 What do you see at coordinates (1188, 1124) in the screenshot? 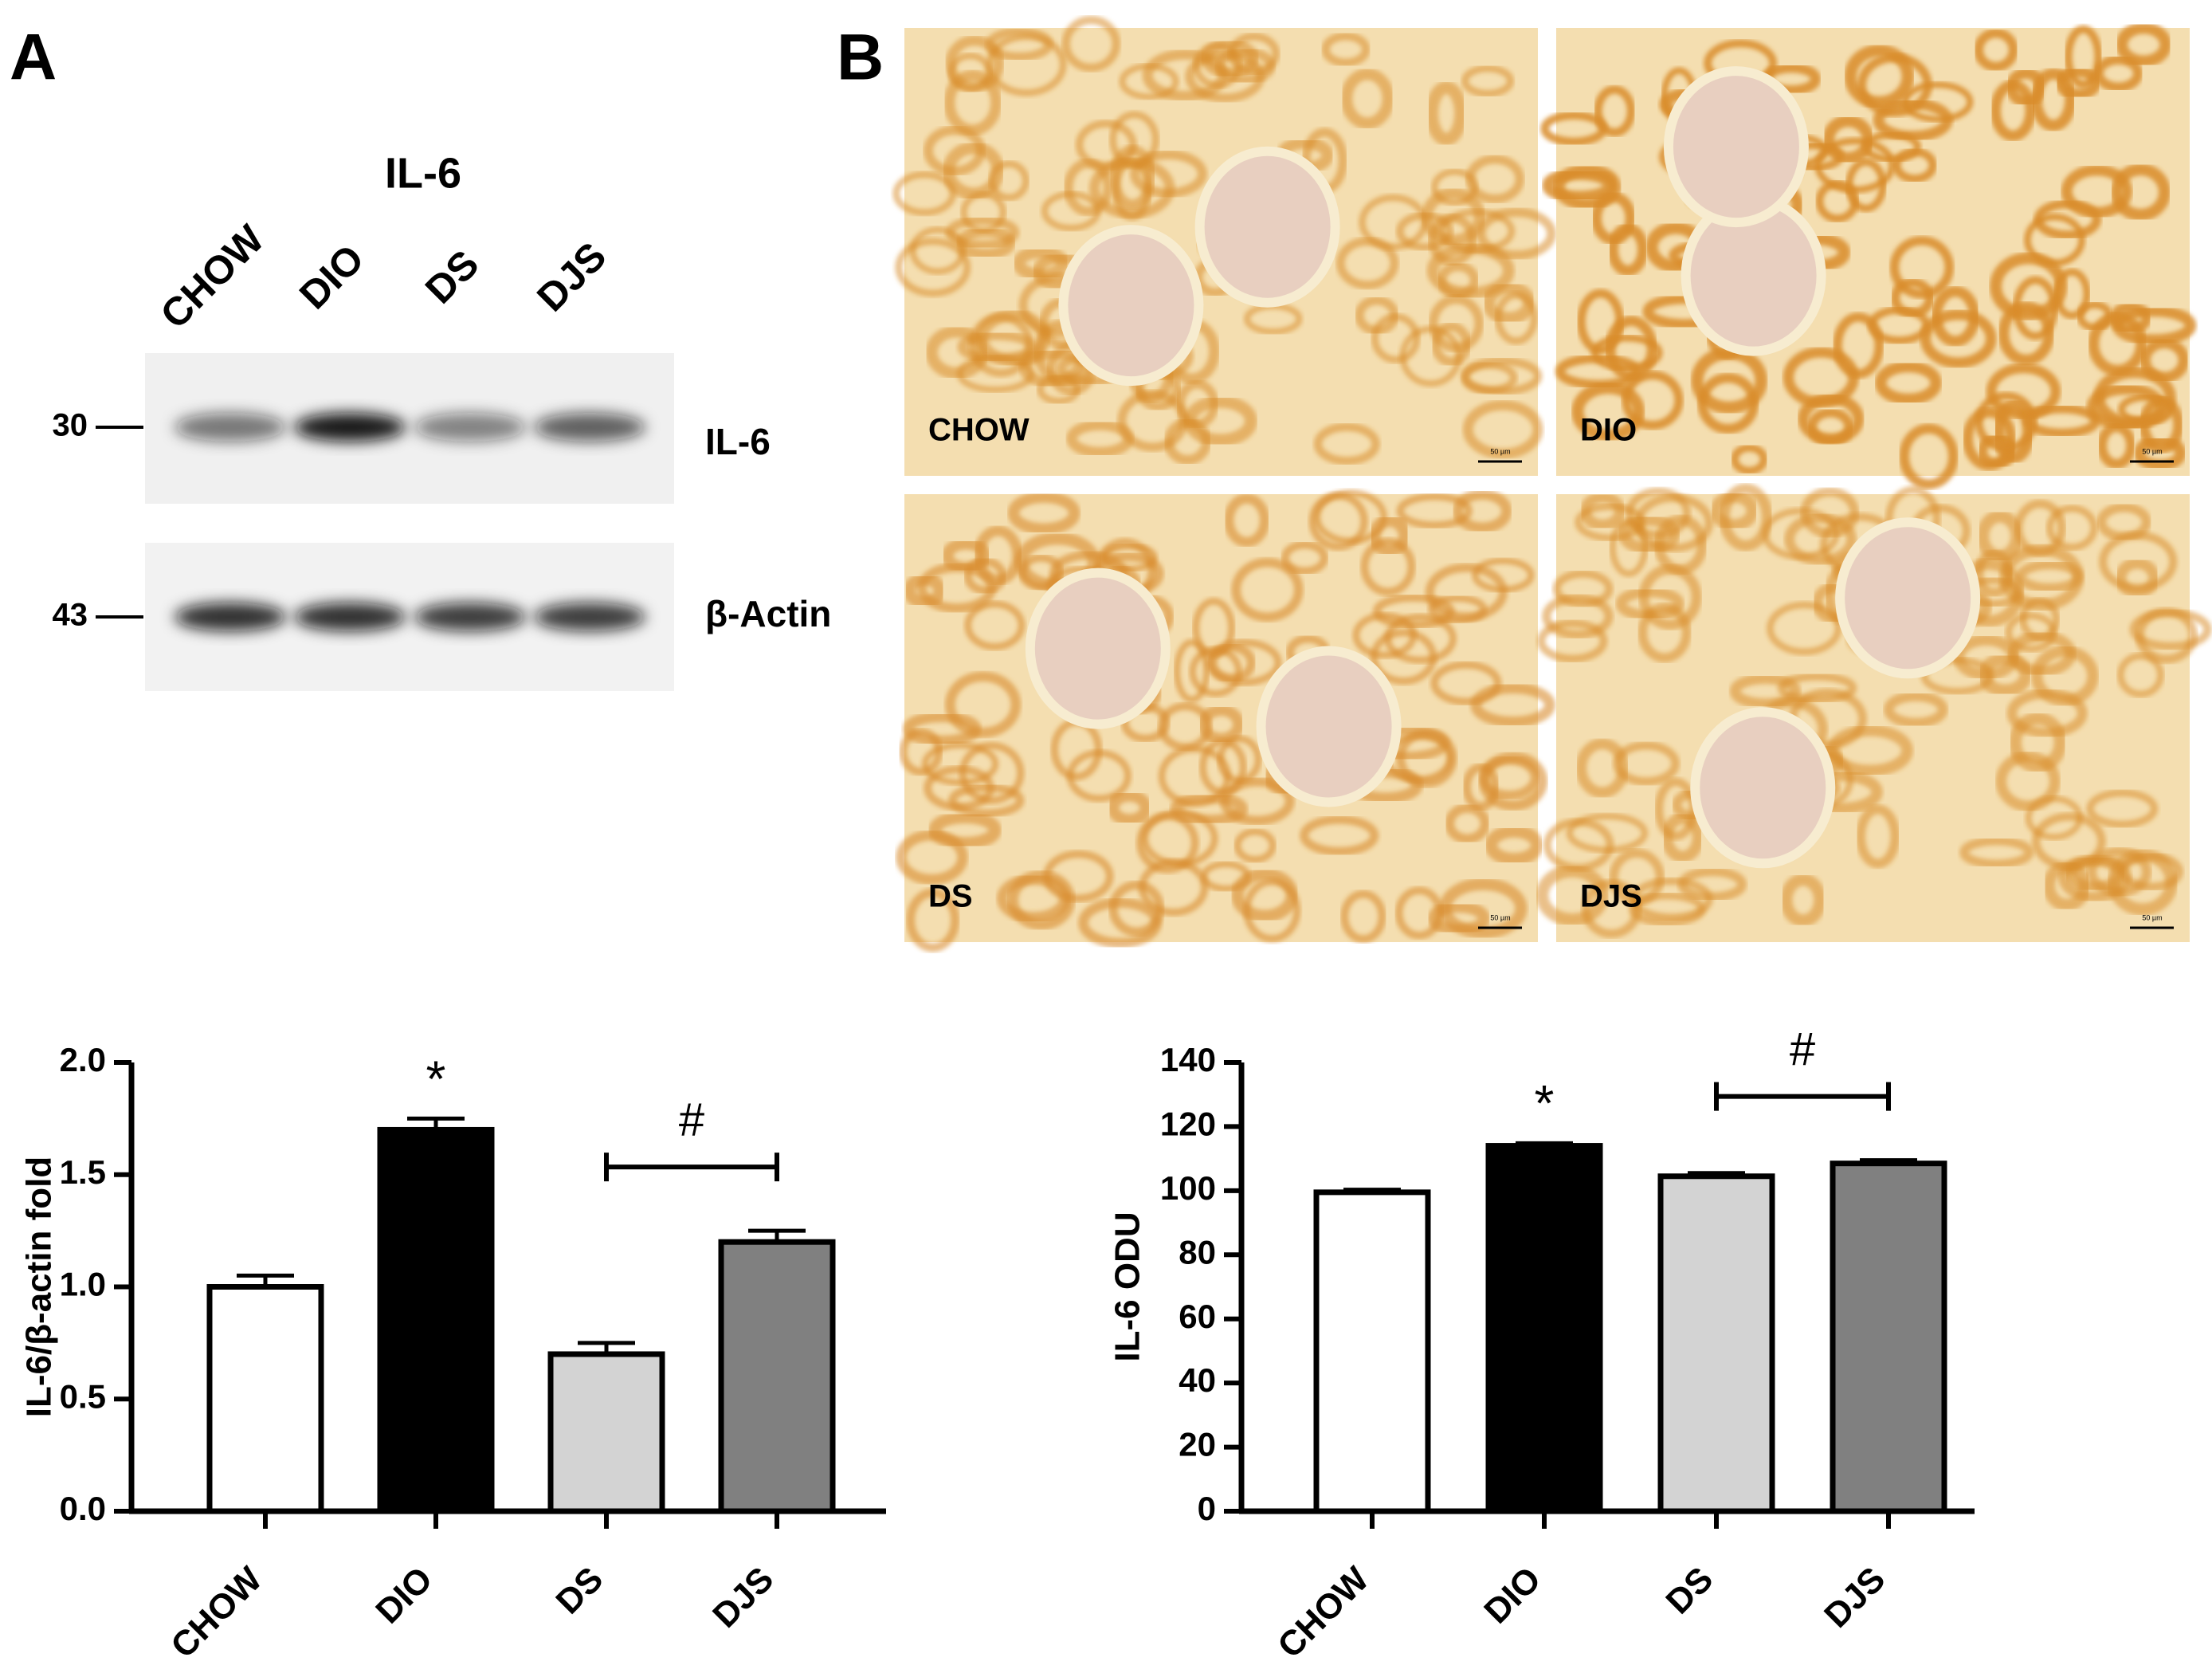
I see `y-tick-label: 120` at bounding box center [1188, 1124].